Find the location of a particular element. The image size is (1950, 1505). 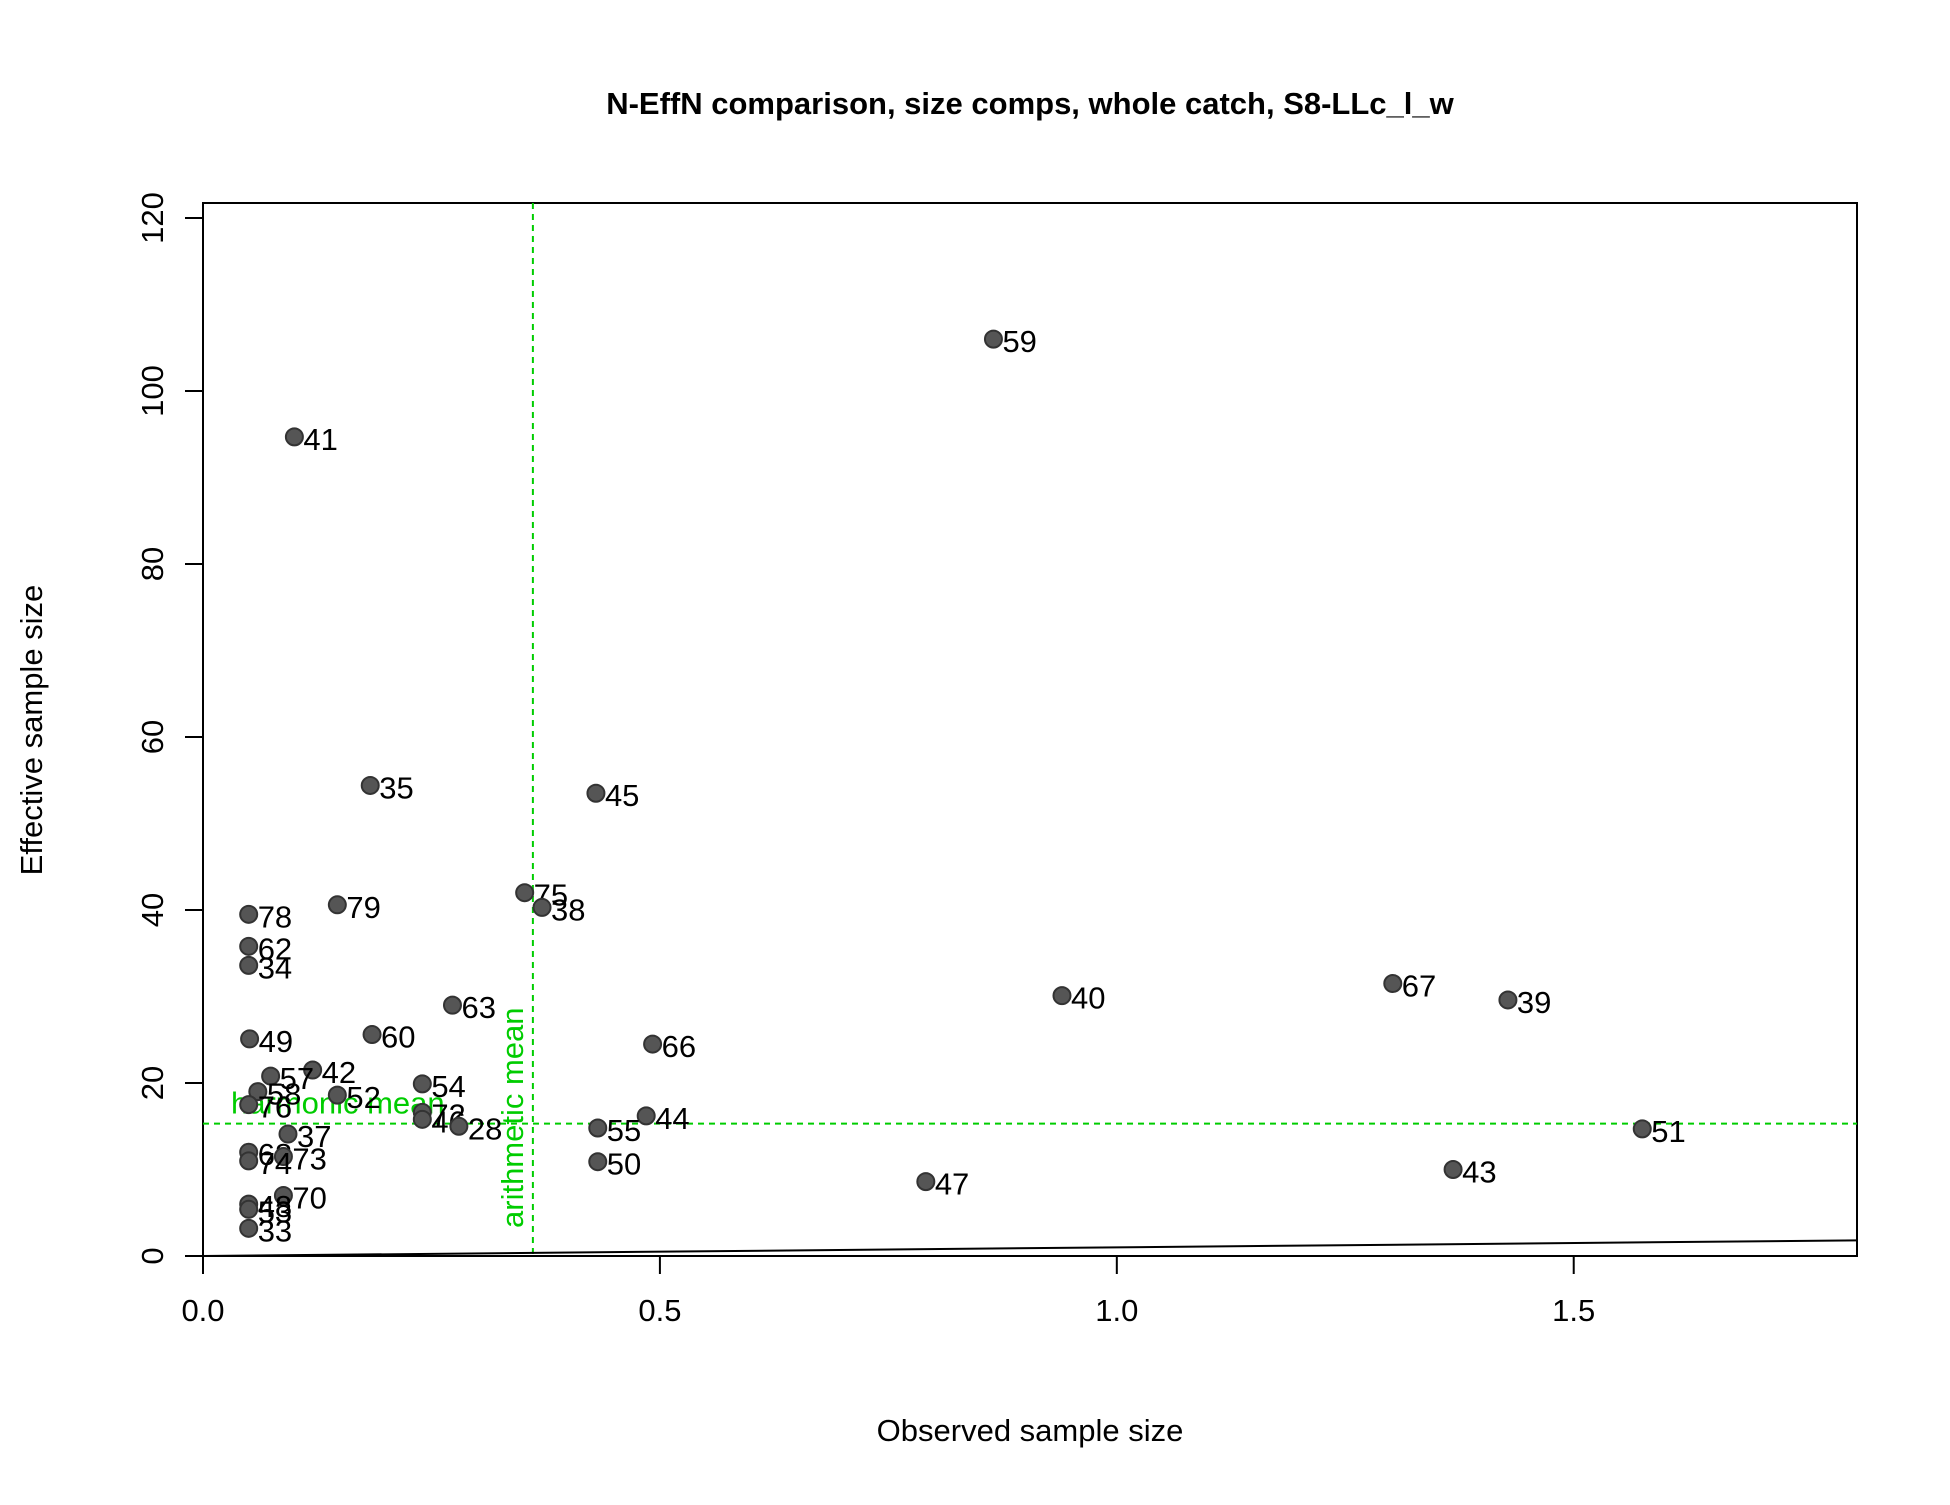

data-point-label: 38 is located at coordinates (568, 909).